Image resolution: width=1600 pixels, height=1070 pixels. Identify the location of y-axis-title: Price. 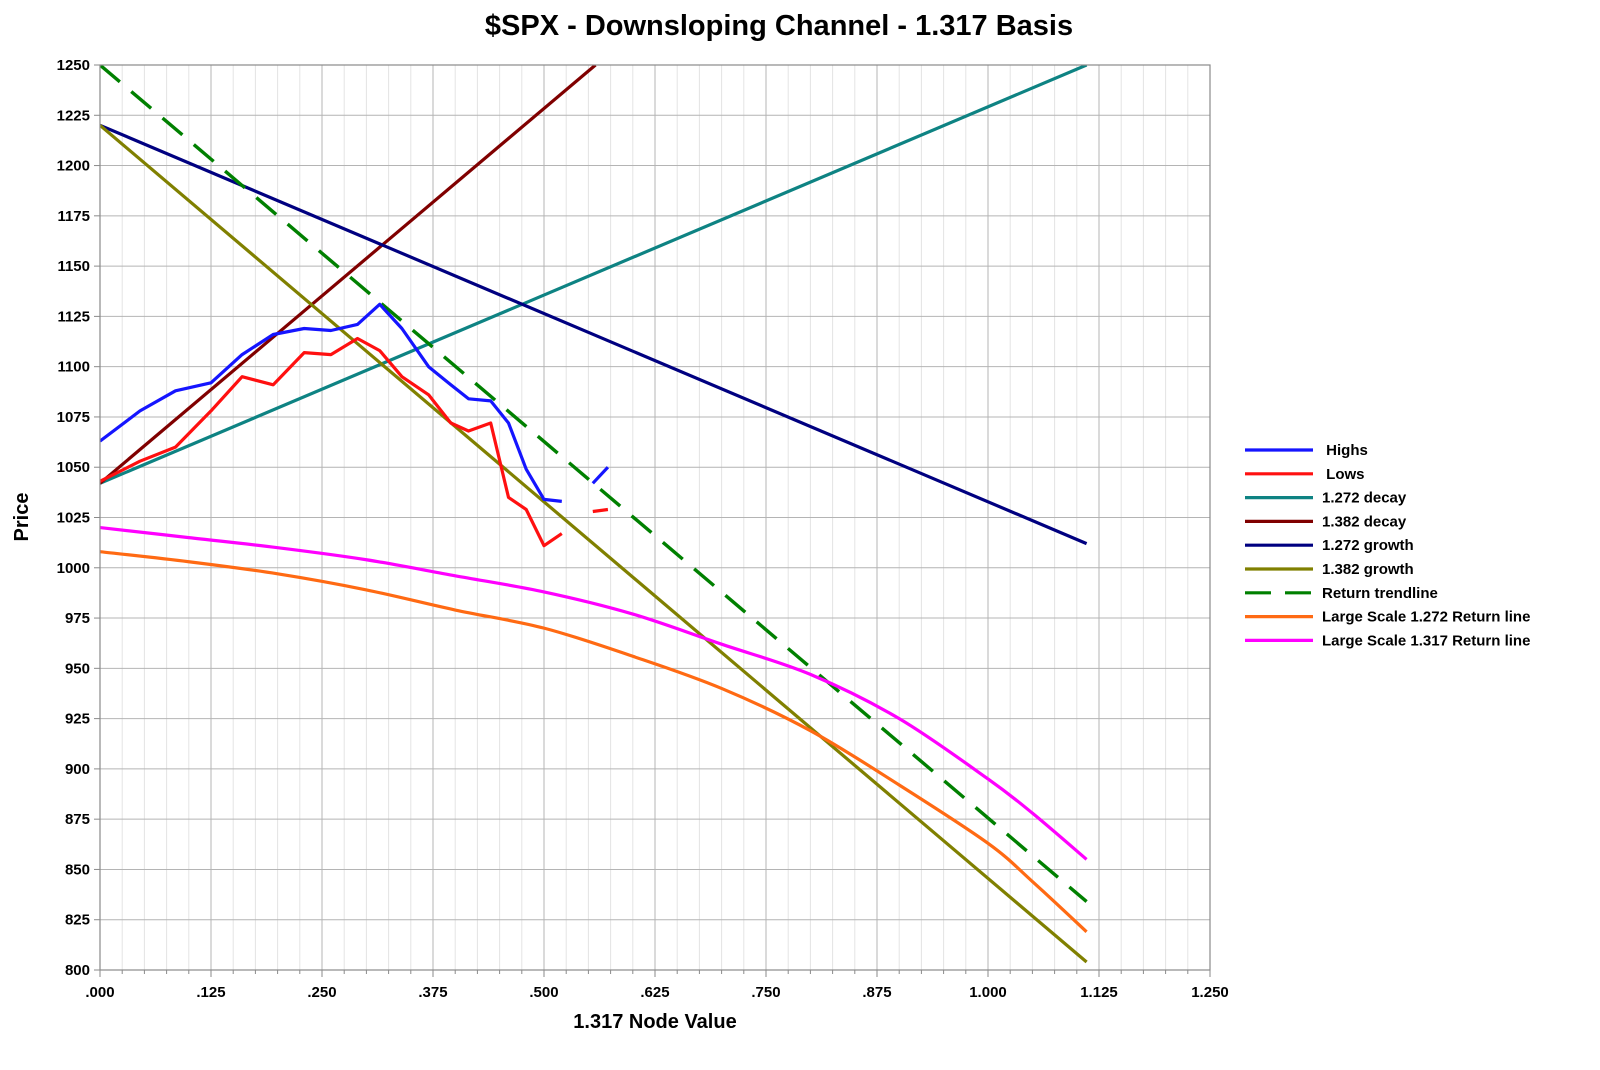
(22, 517).